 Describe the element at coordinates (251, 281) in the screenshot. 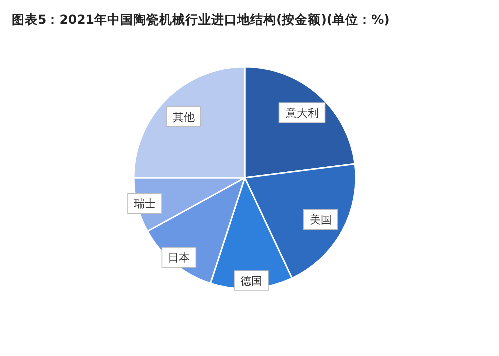

I see `slice-label: 德国` at that location.